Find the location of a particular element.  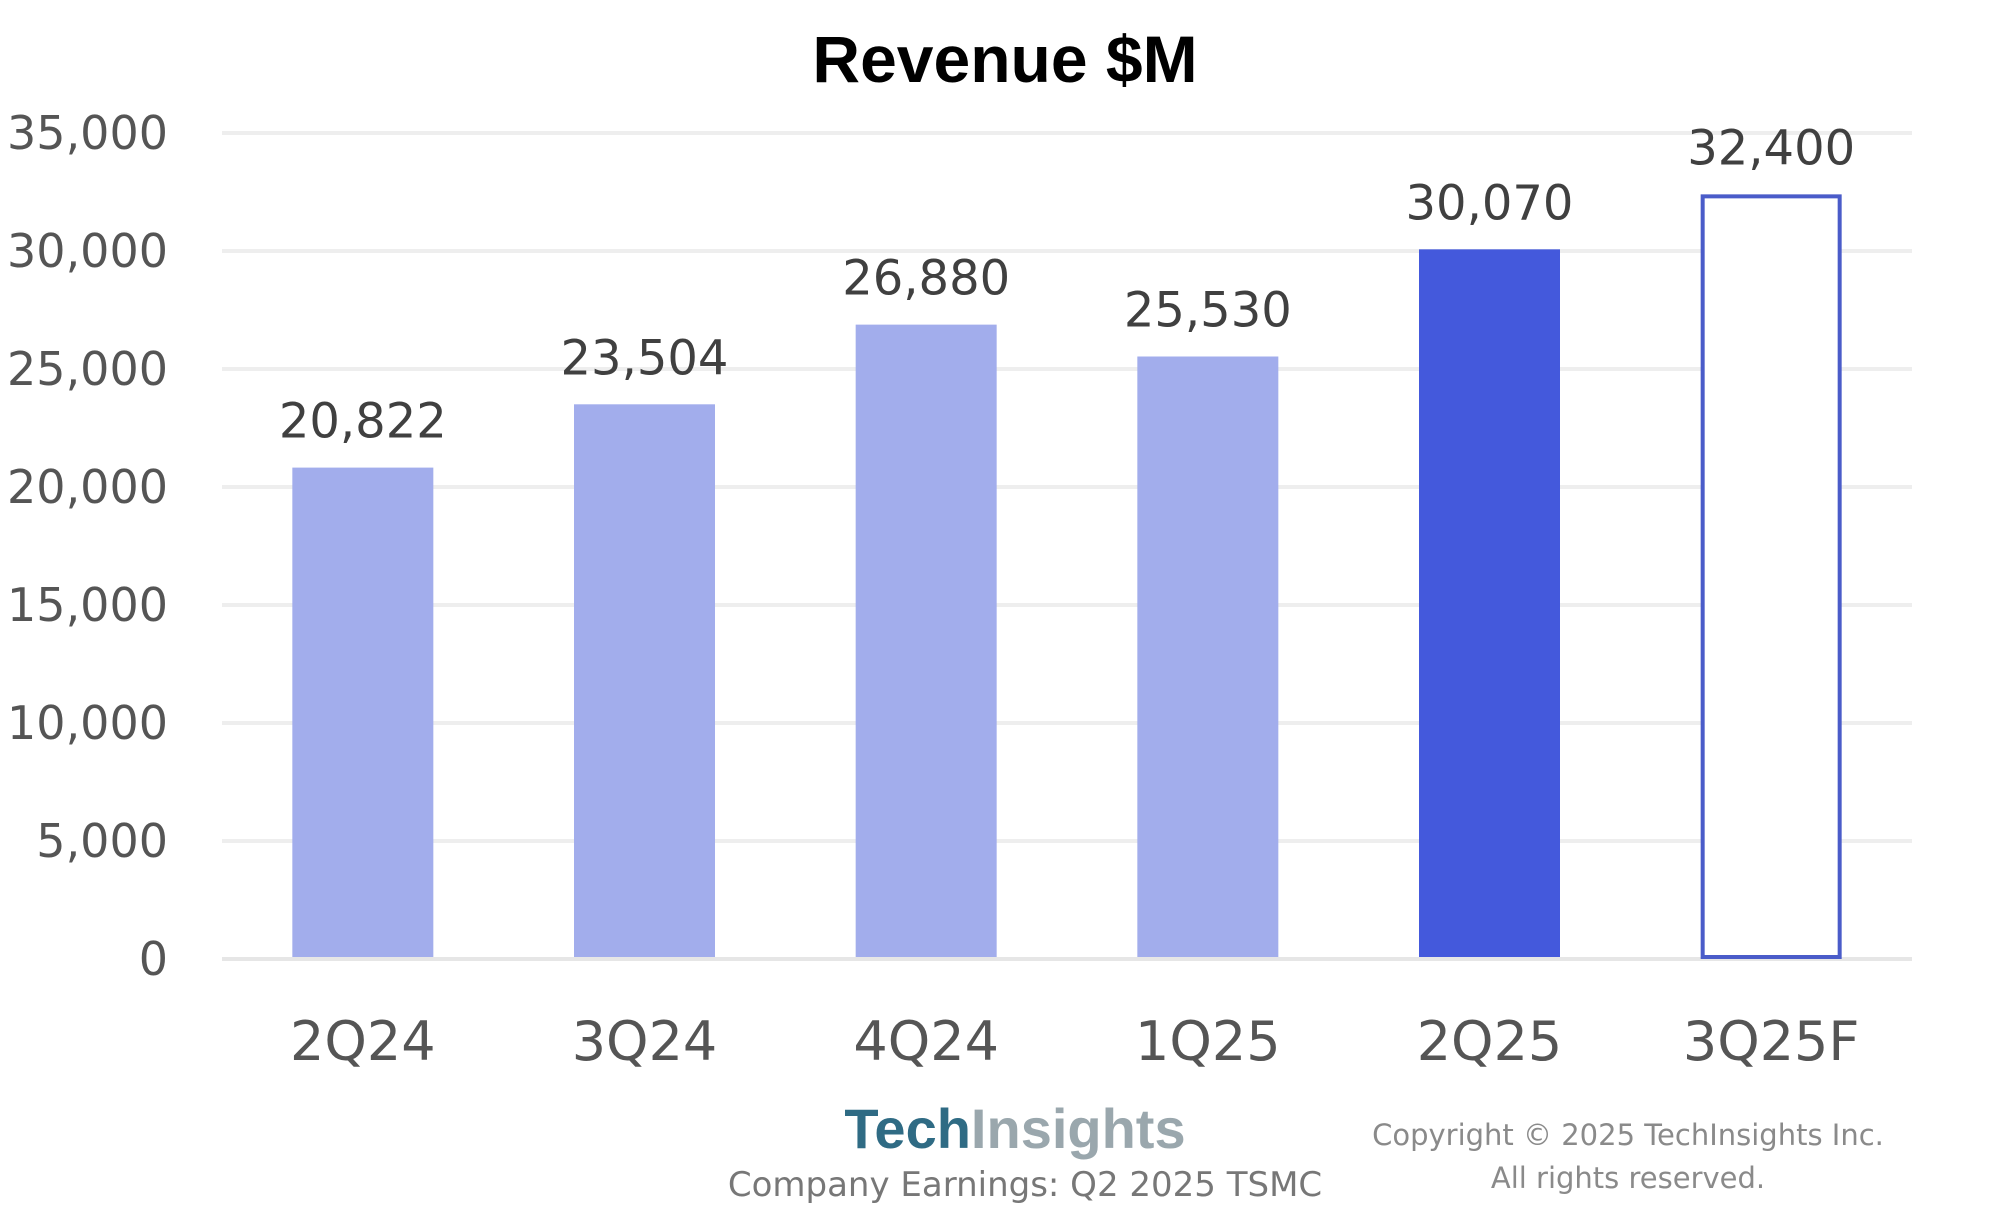

svg-text: TechInsights is located at coordinates (1014, 1128).